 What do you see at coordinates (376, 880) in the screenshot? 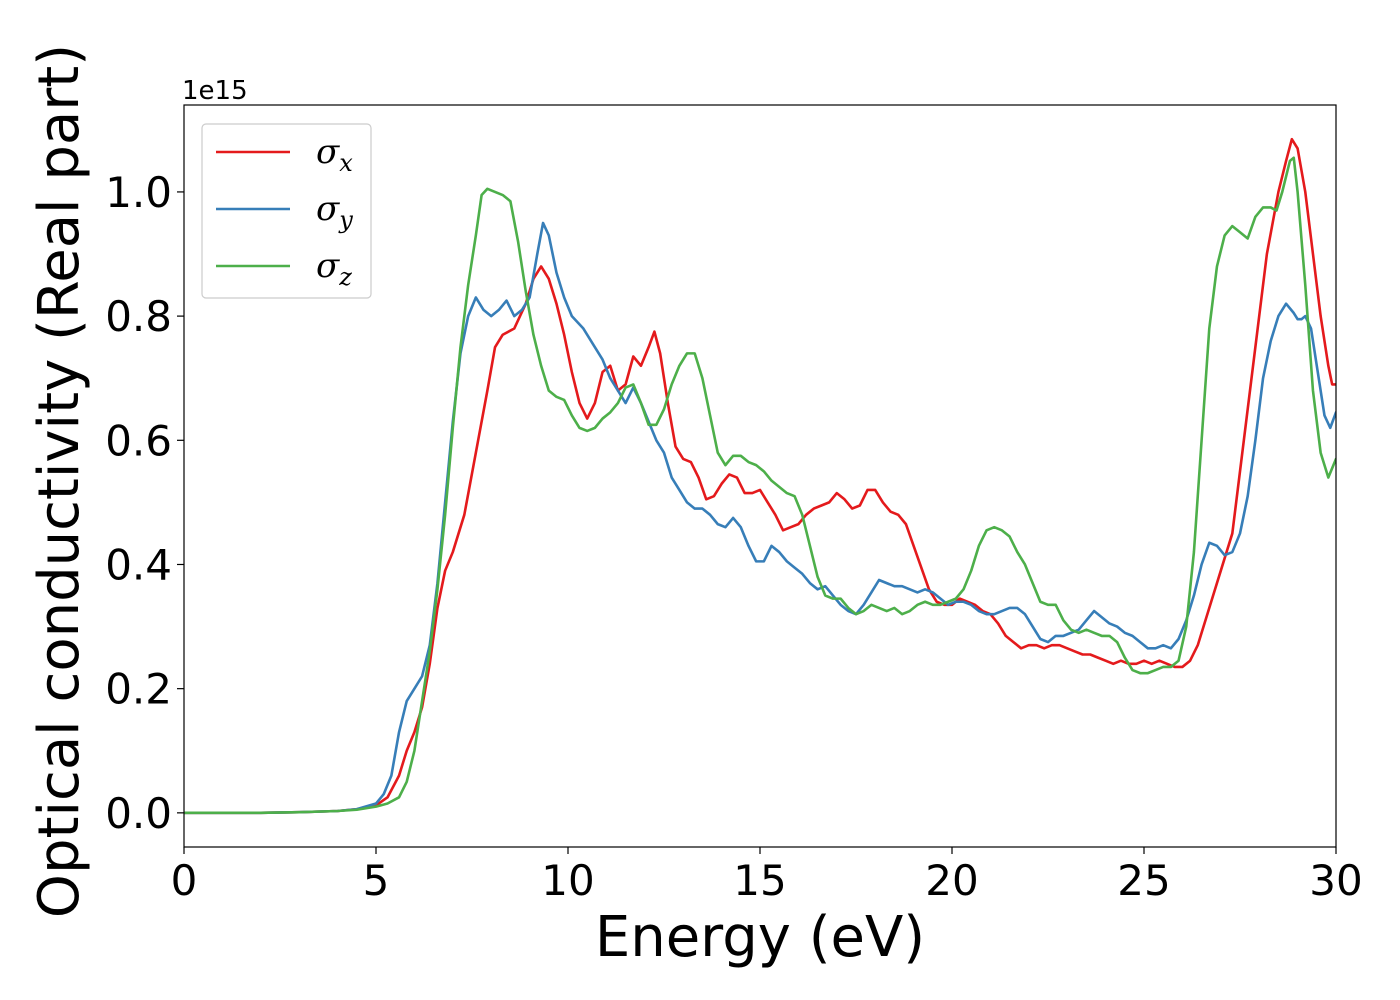
I see `x-tick-label: 5` at bounding box center [376, 880].